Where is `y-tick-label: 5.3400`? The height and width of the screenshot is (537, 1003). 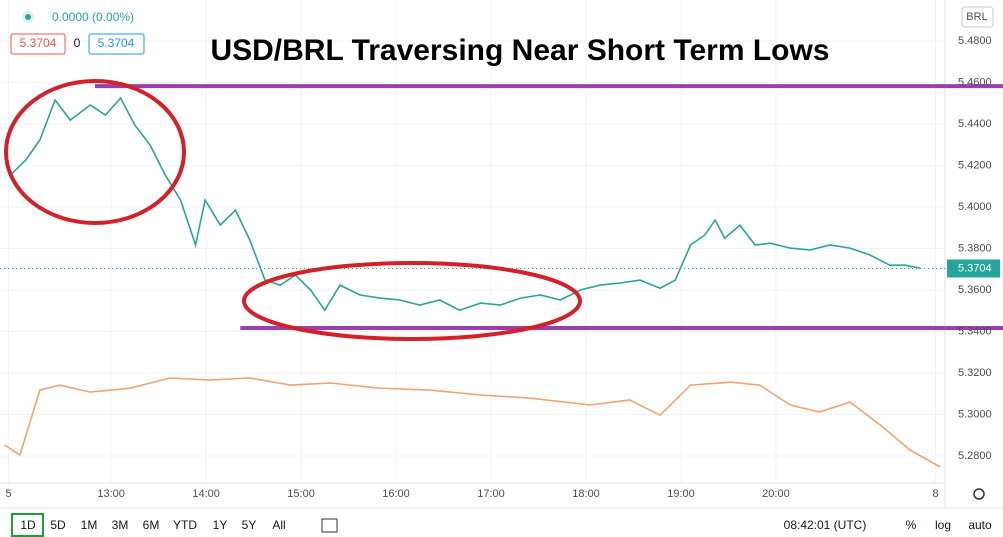
y-tick-label: 5.3400 is located at coordinates (975, 331).